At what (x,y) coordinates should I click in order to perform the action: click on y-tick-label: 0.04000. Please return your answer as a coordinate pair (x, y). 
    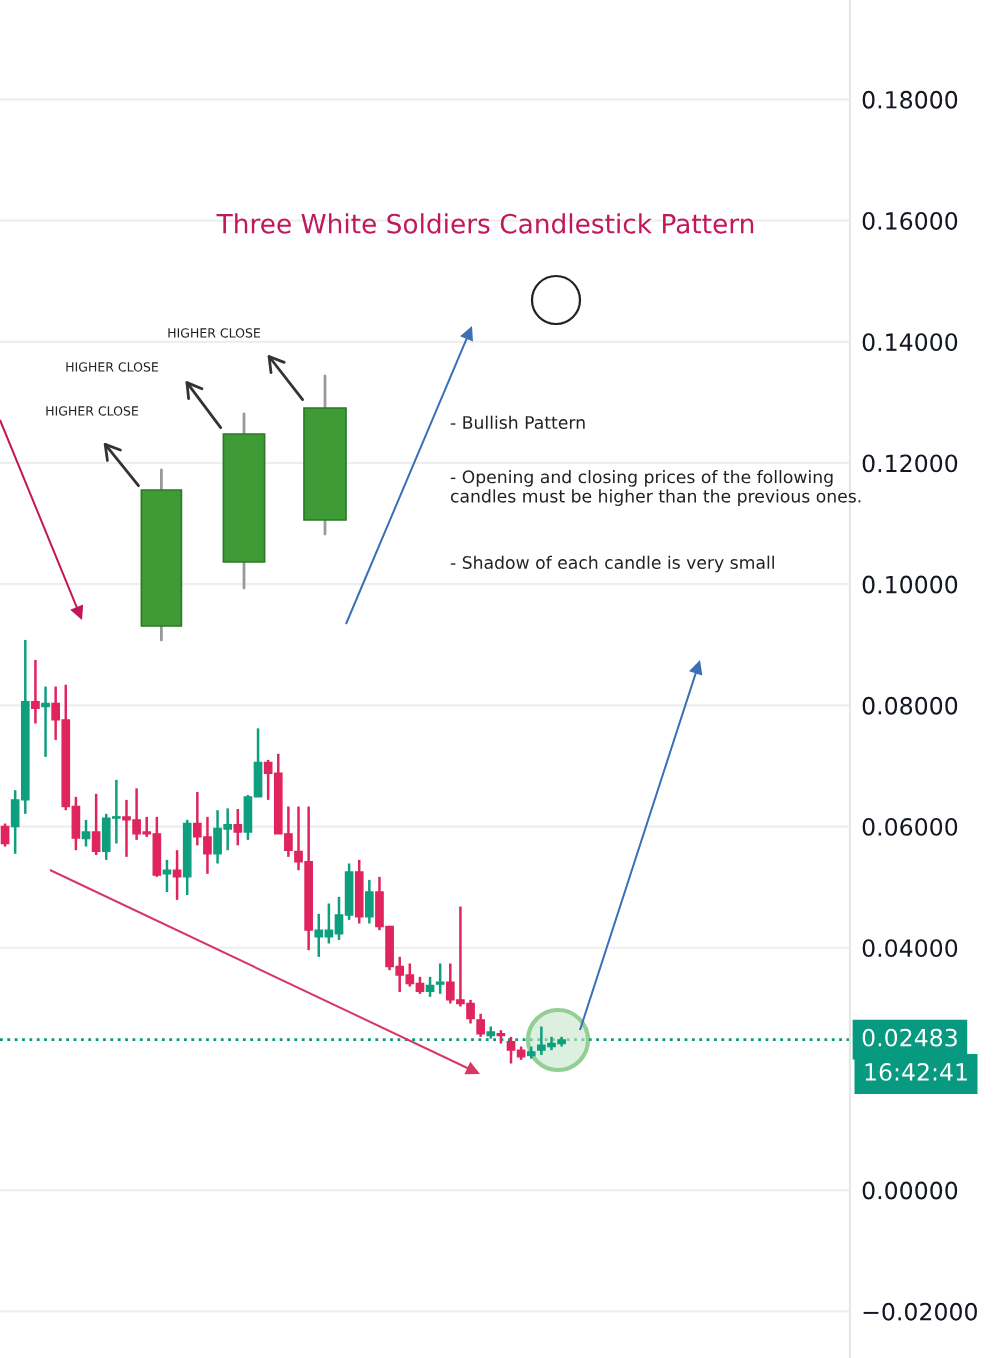
    Looking at the image, I should click on (910, 948).